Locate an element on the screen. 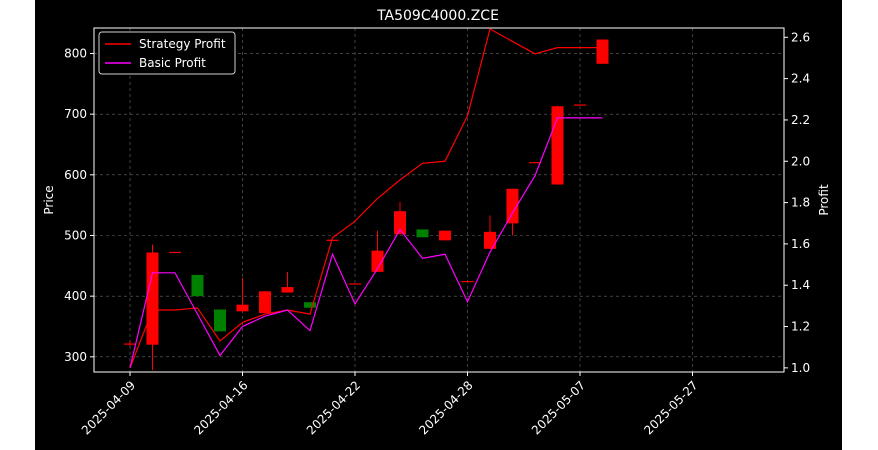 The height and width of the screenshot is (450, 878). y-tick-label-left: 500 is located at coordinates (75, 235).